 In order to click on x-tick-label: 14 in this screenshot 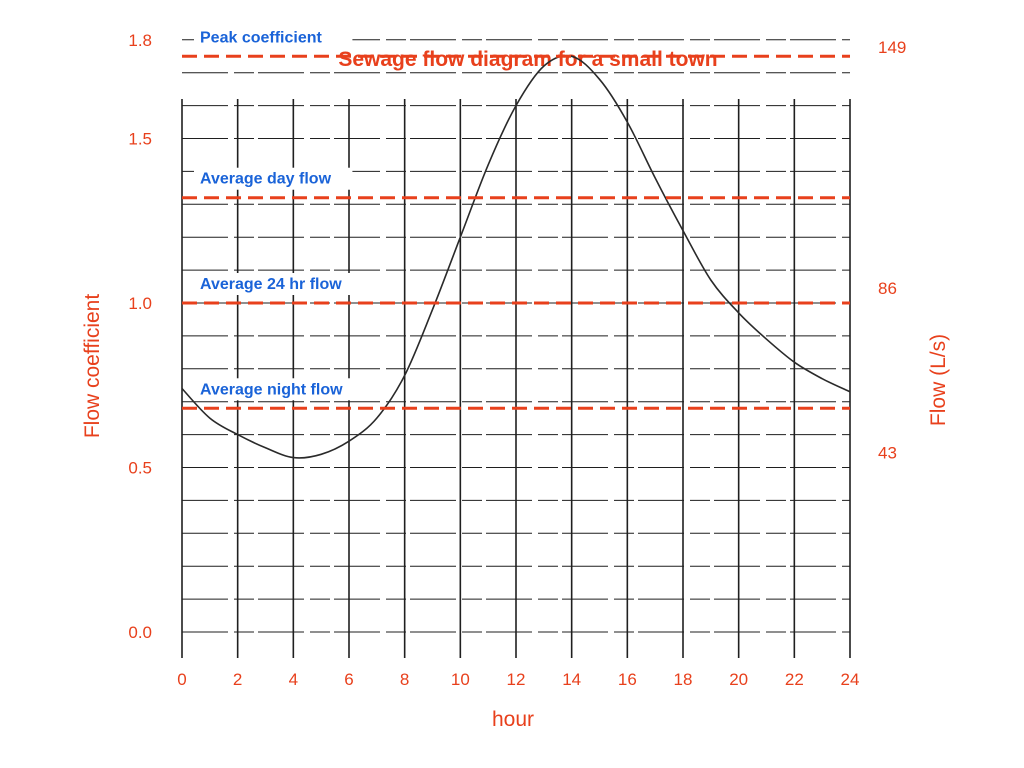, I will do `click(571, 679)`.